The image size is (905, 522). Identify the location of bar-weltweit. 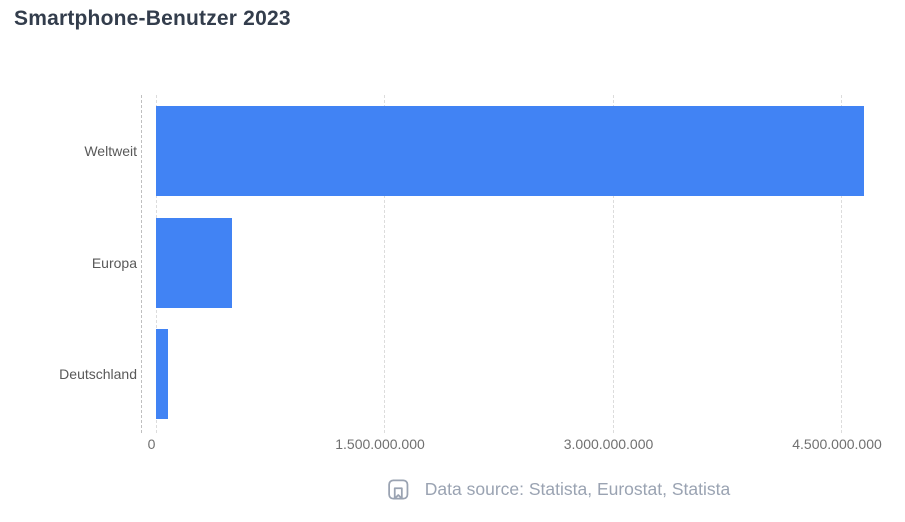
(509, 150).